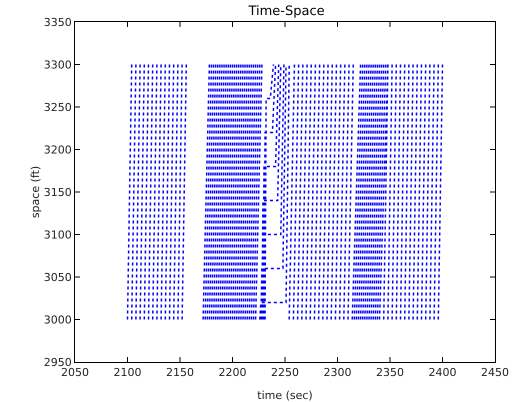  Describe the element at coordinates (285, 395) in the screenshot. I see `x-axis-title: time (sec)` at that location.